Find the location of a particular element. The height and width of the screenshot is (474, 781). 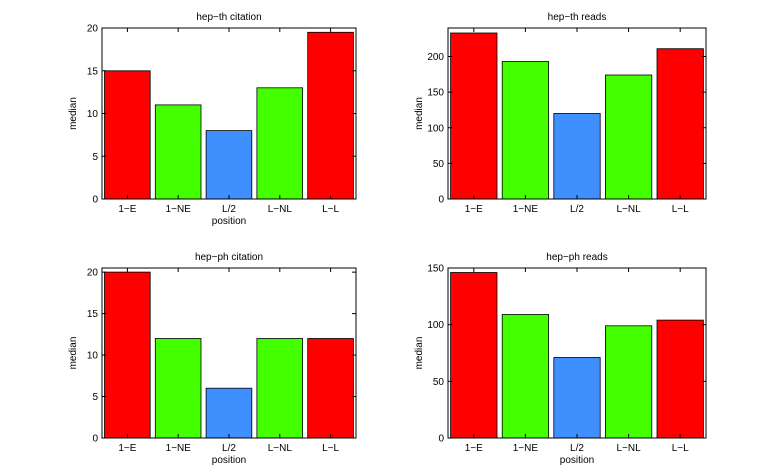

y-axis-label-1: median is located at coordinates (73, 113).